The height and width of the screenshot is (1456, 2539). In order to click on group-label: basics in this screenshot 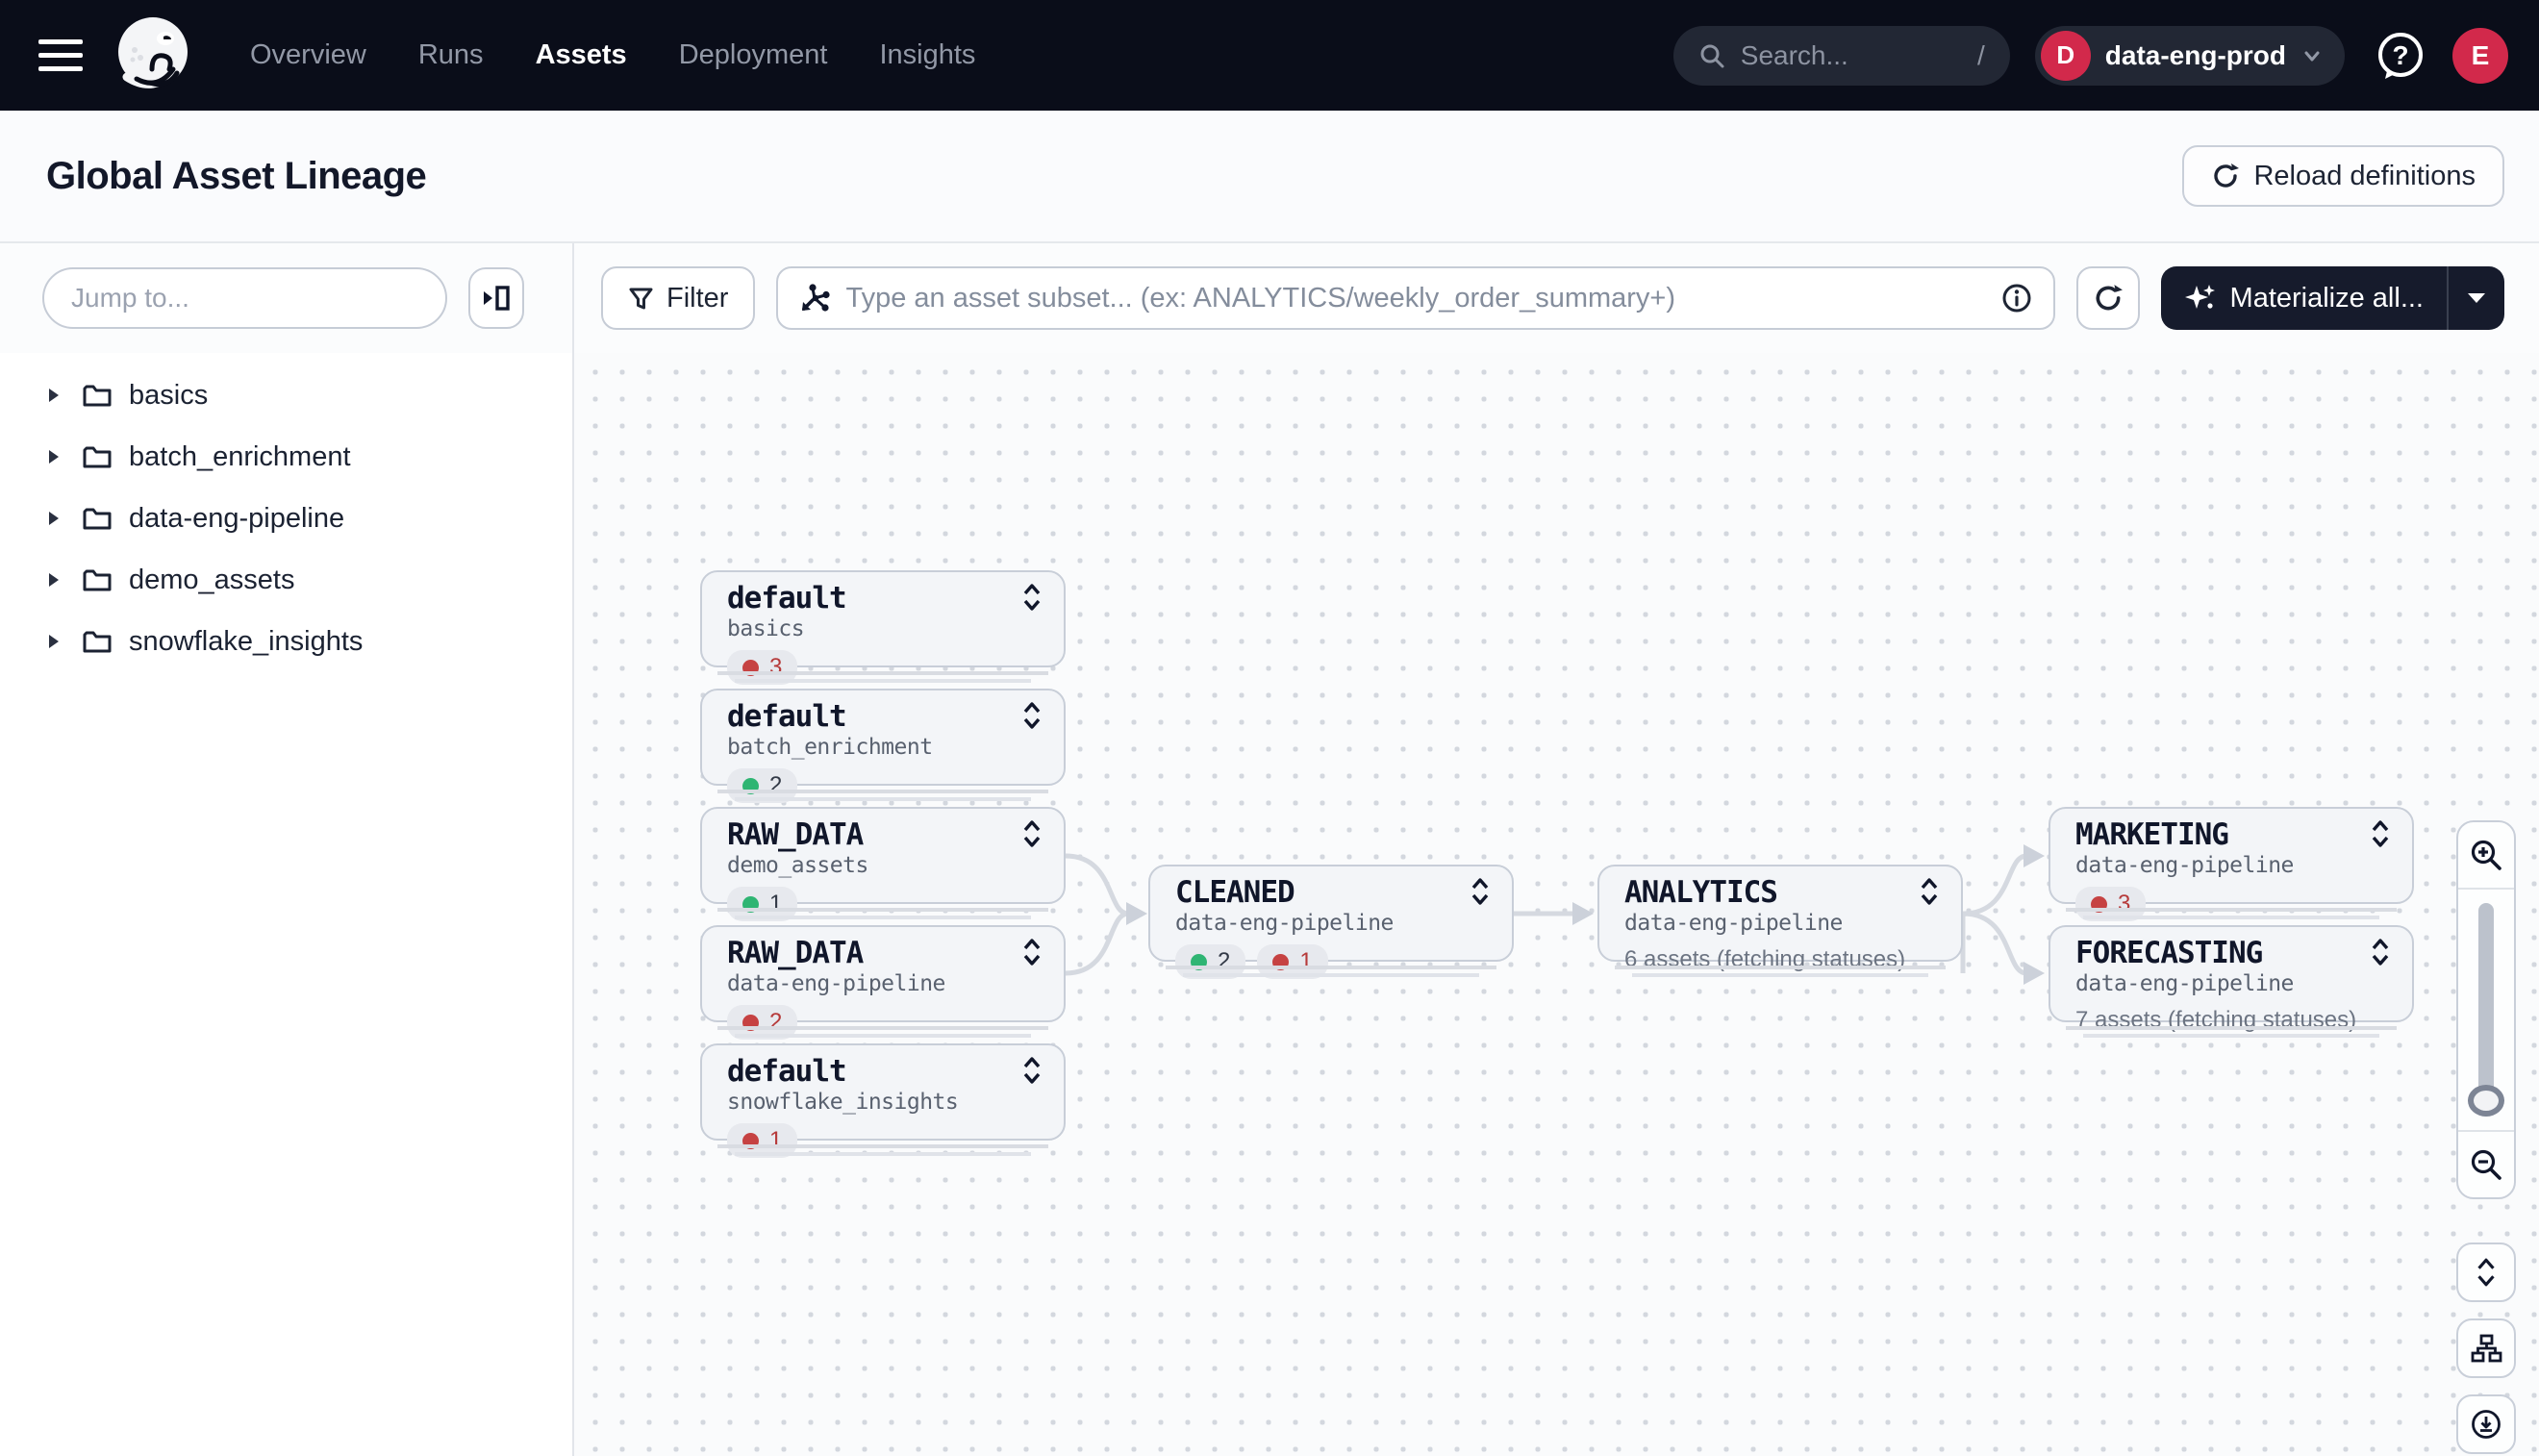, I will do `click(169, 395)`.